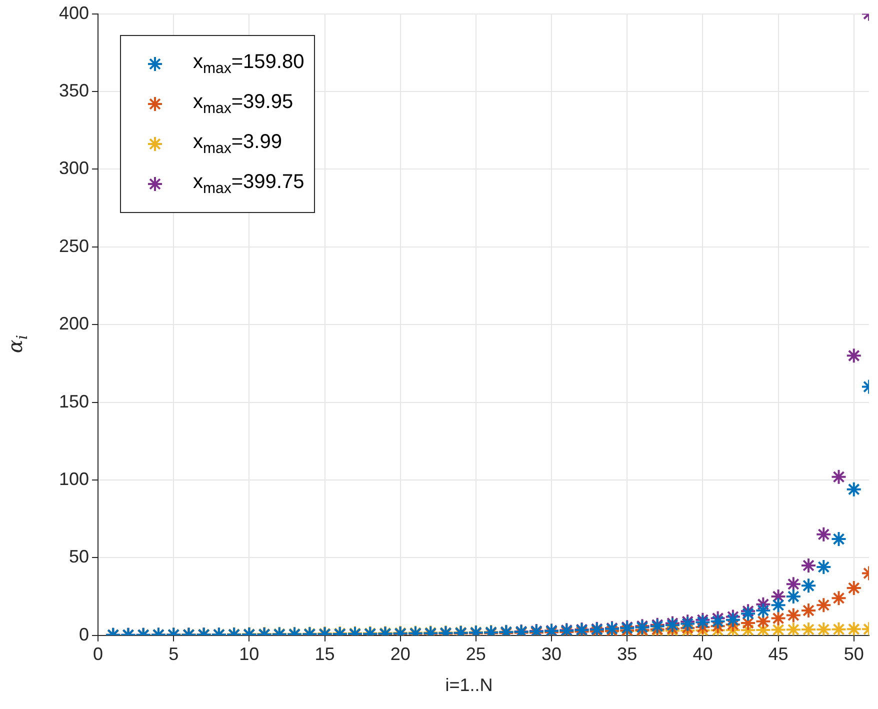 This screenshot has width=878, height=709. Describe the element at coordinates (83, 634) in the screenshot. I see `y-tick-label: 0` at that location.